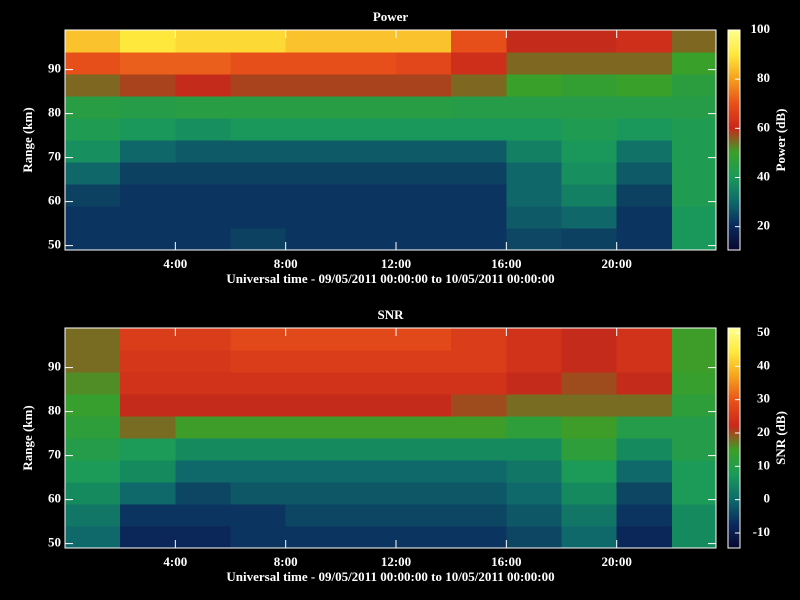 The width and height of the screenshot is (800, 600). Describe the element at coordinates (763, 398) in the screenshot. I see `colorbar-tick-label: 30` at that location.